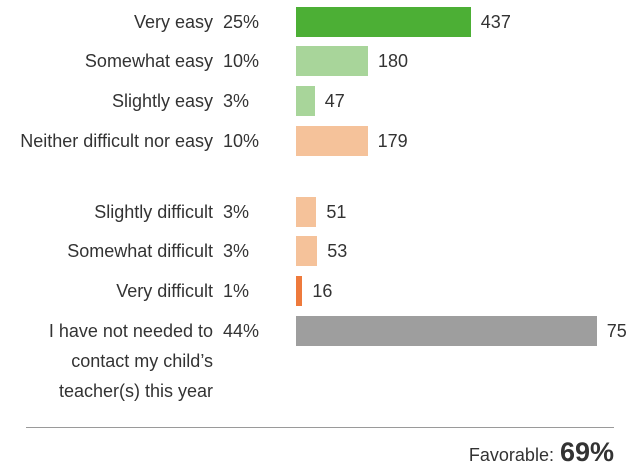 The image size is (626, 471). Describe the element at coordinates (586, 452) in the screenshot. I see `favorable-value: 69%` at that location.